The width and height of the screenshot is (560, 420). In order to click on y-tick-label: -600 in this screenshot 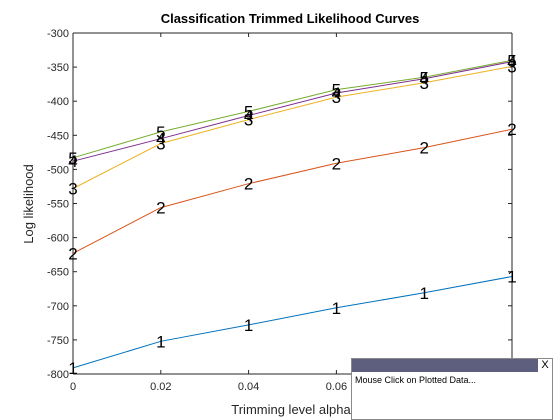, I will do `click(58, 239)`.